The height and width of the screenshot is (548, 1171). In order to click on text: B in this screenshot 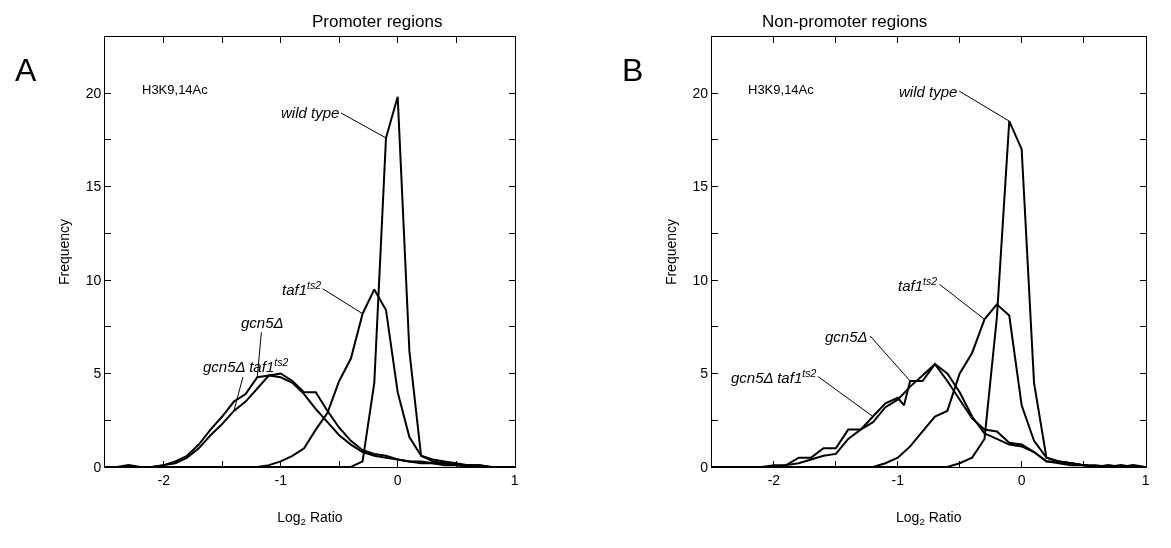, I will do `click(633, 70)`.